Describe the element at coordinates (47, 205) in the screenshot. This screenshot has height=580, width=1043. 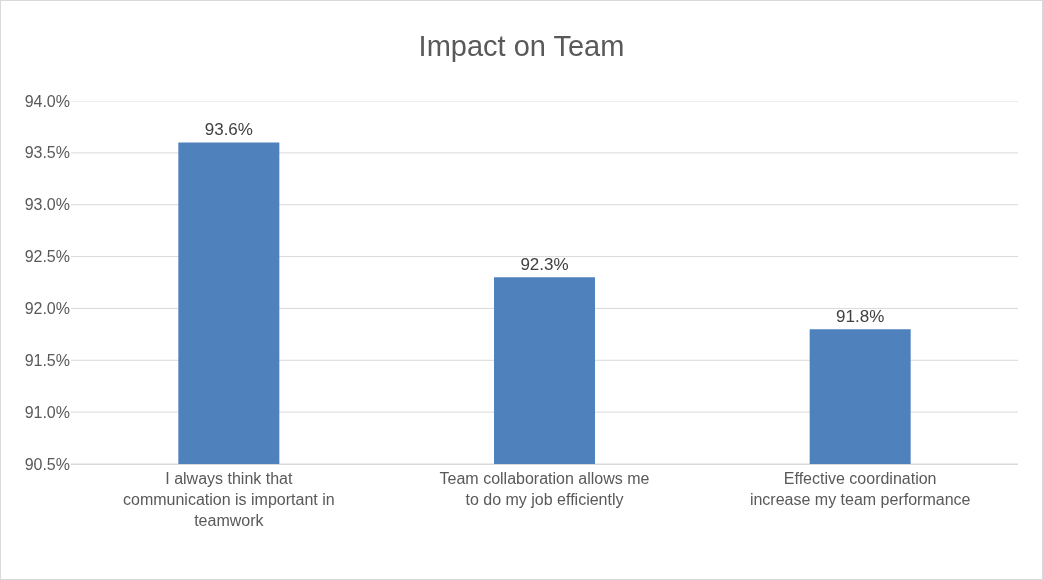
I see `y-tick-label: 93.0%` at that location.